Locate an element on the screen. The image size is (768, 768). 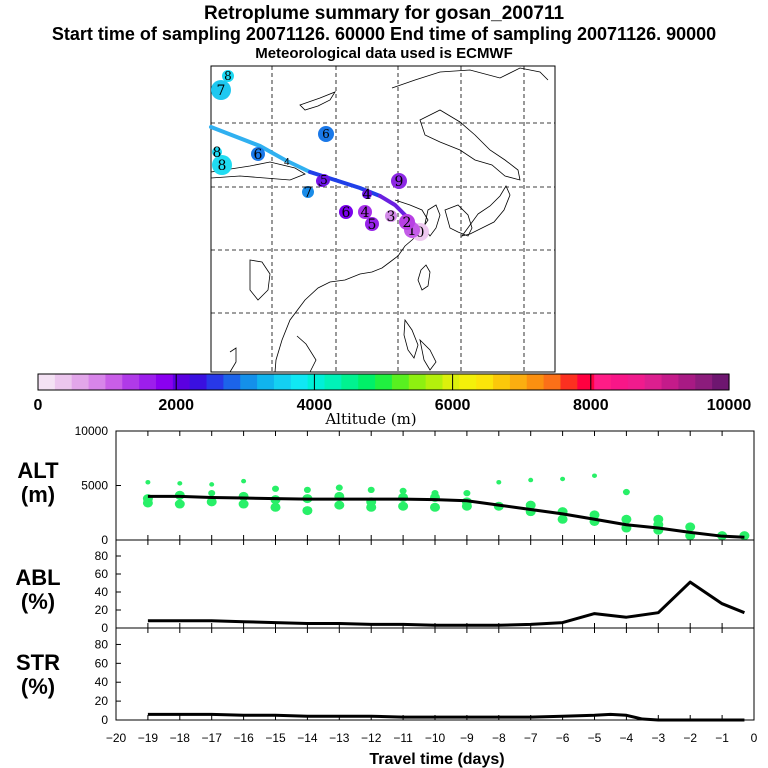
x-tick-label: −12 is located at coordinates (371, 738).